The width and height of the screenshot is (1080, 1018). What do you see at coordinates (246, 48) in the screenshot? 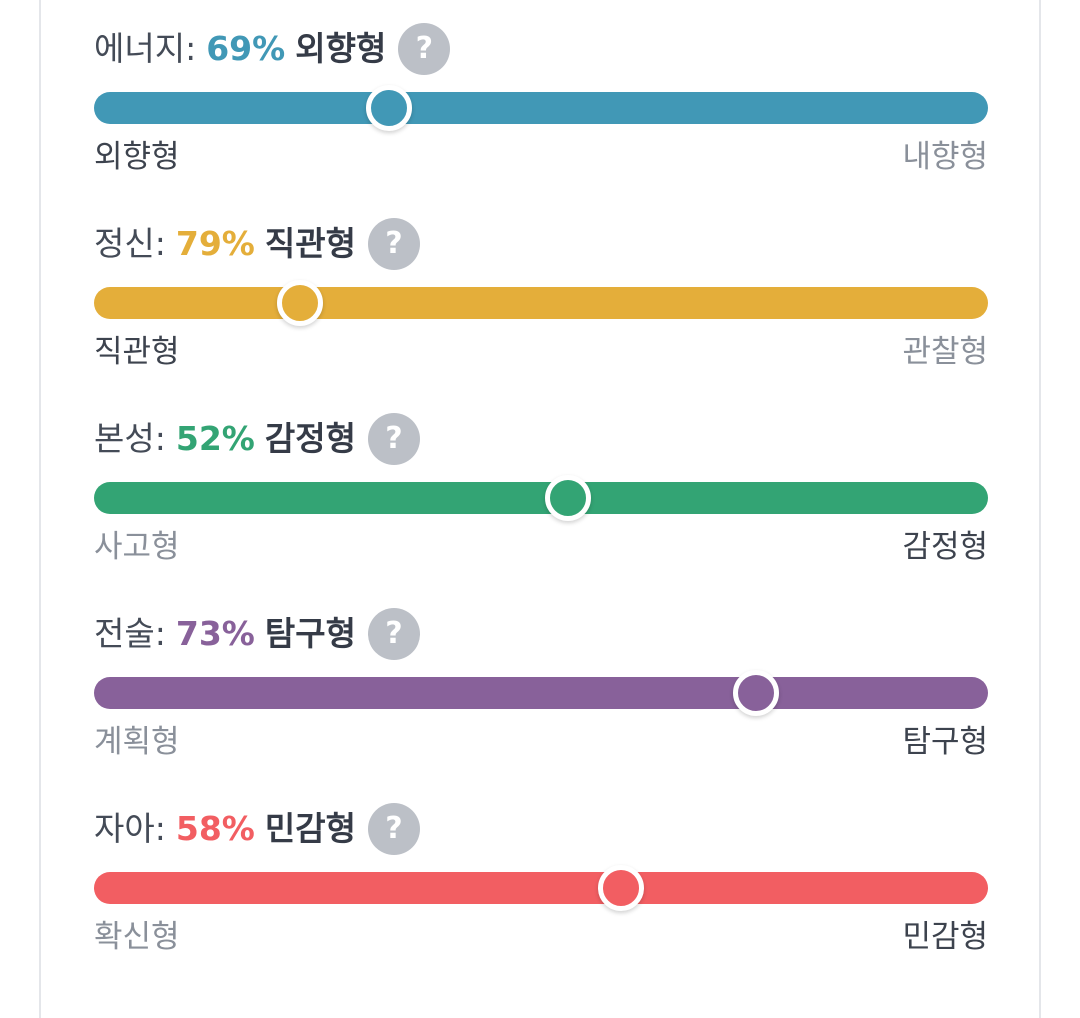
I see `trait-percent: 69%` at bounding box center [246, 48].